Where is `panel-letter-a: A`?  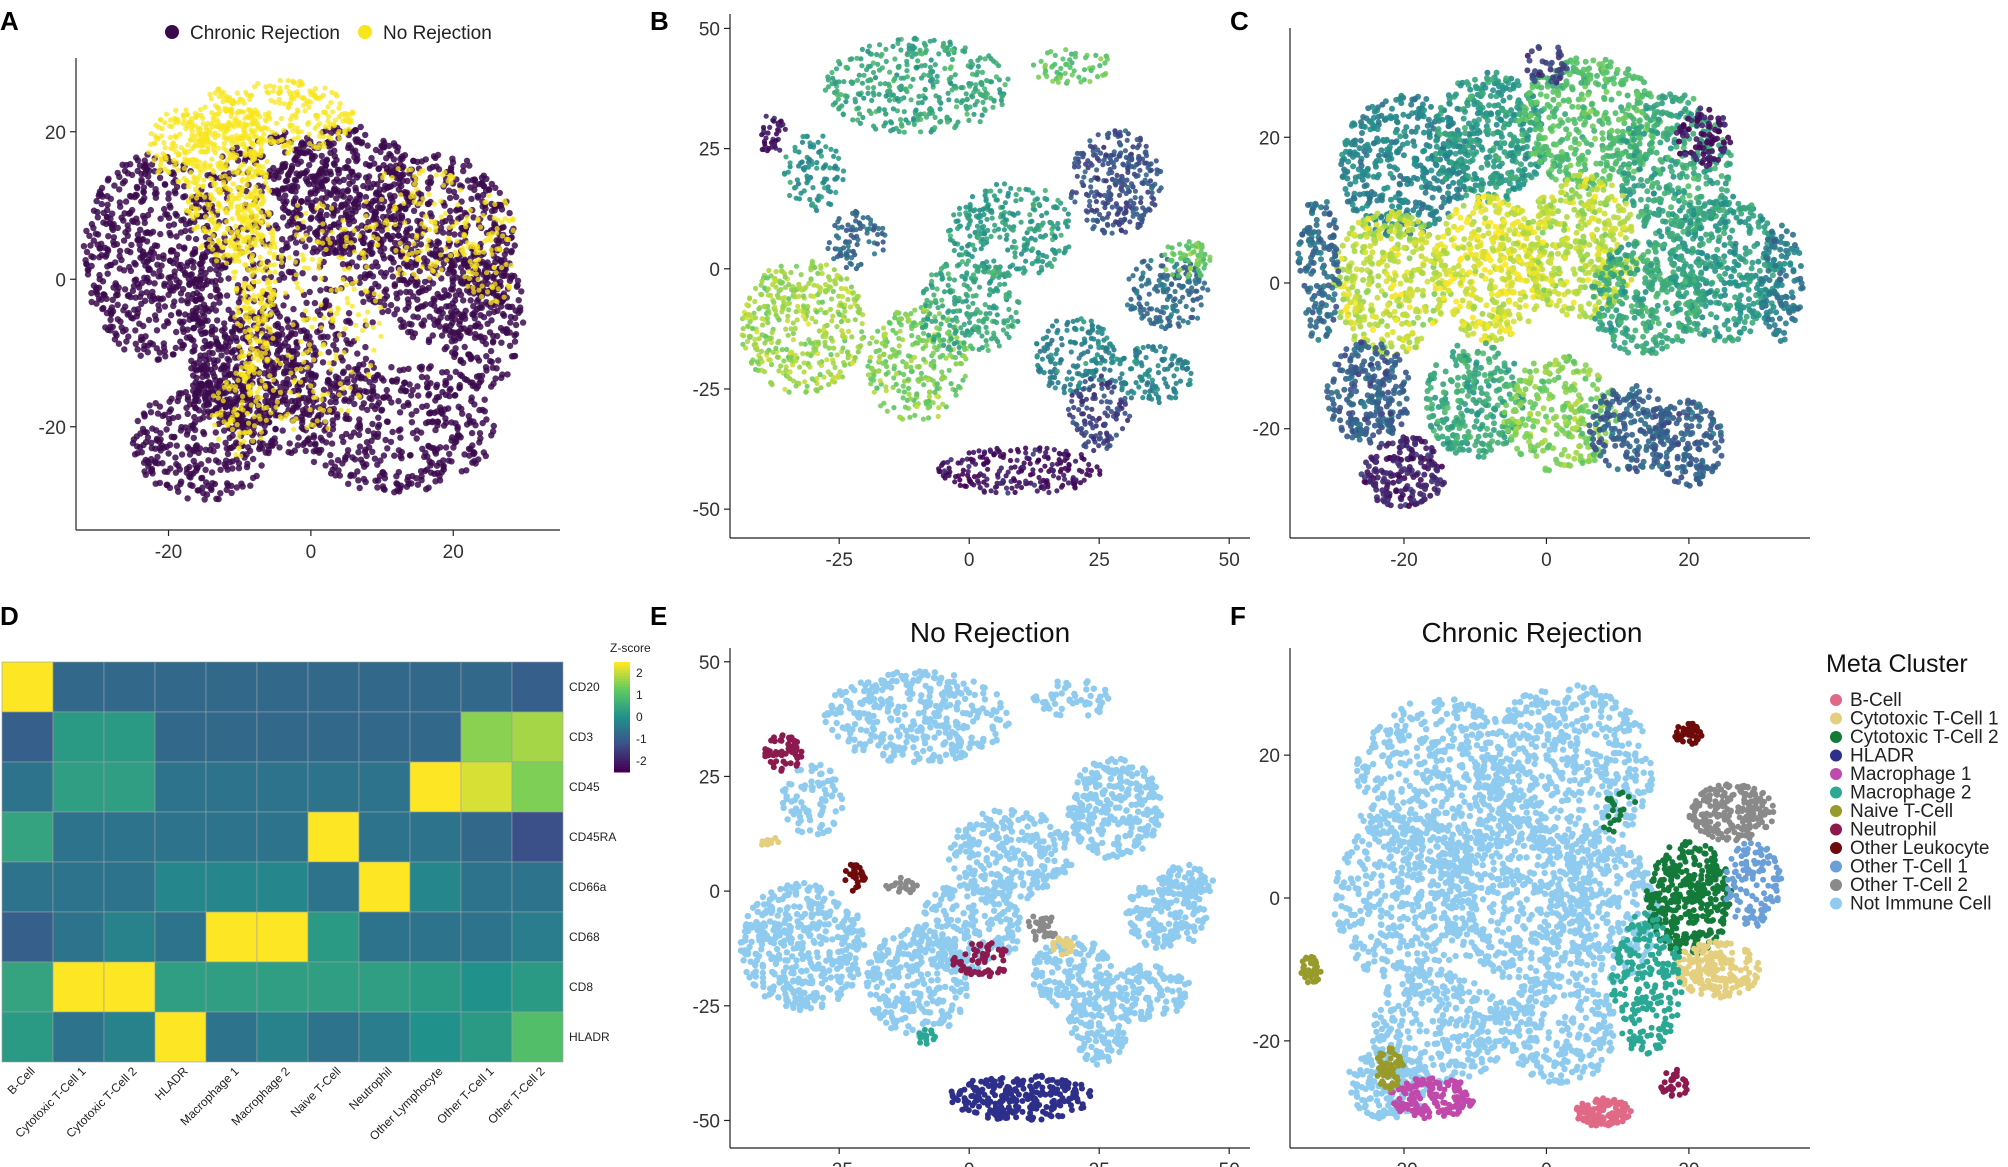
panel-letter-a: A is located at coordinates (9, 21).